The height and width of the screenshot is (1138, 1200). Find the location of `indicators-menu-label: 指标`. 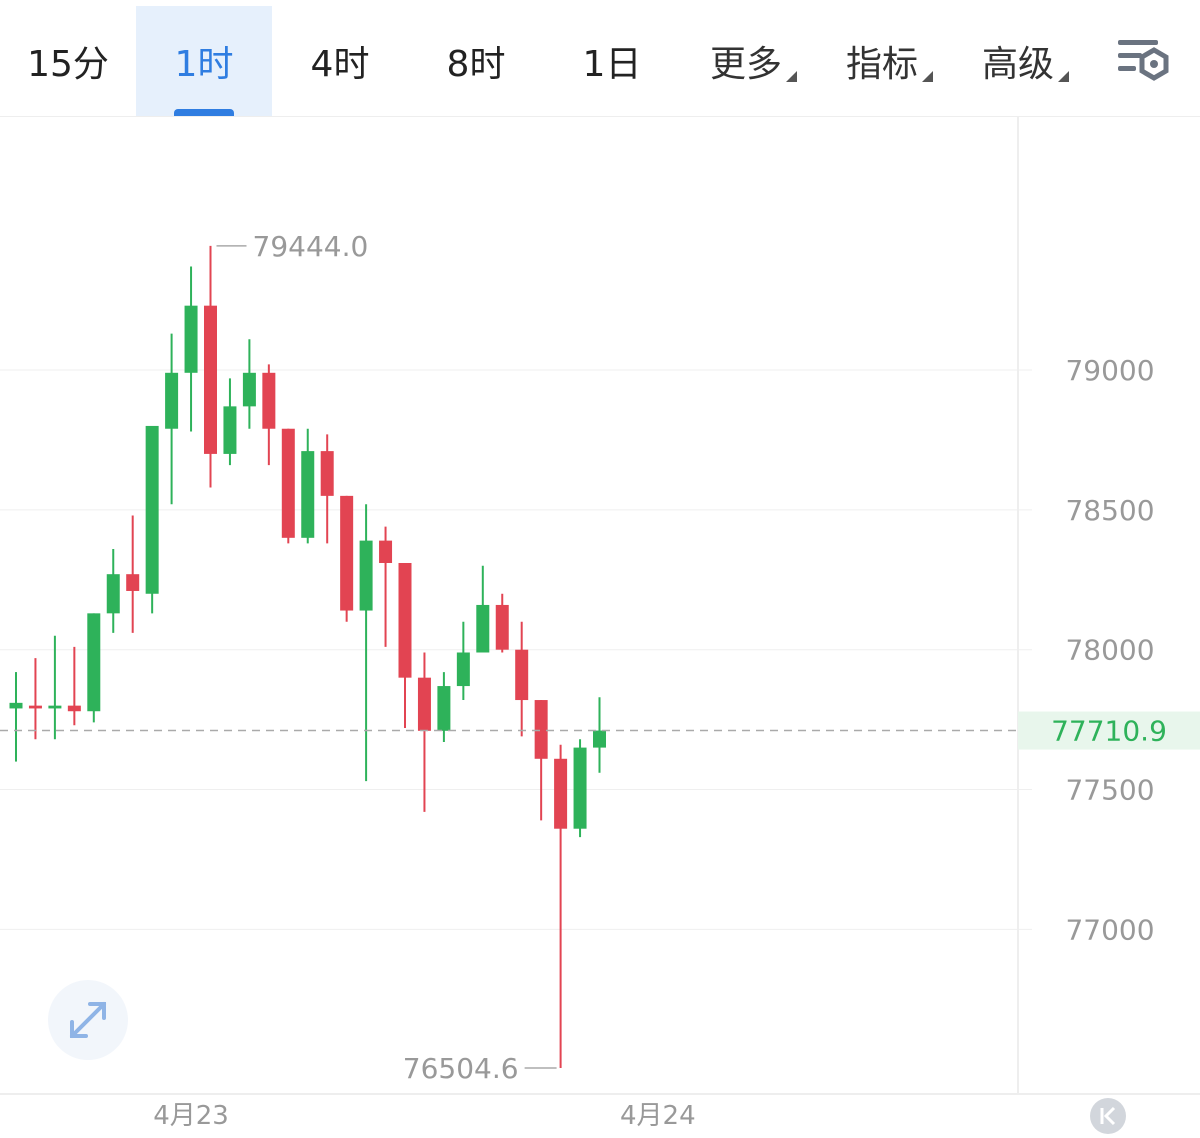

indicators-menu-label: 指标 is located at coordinates (882, 64).